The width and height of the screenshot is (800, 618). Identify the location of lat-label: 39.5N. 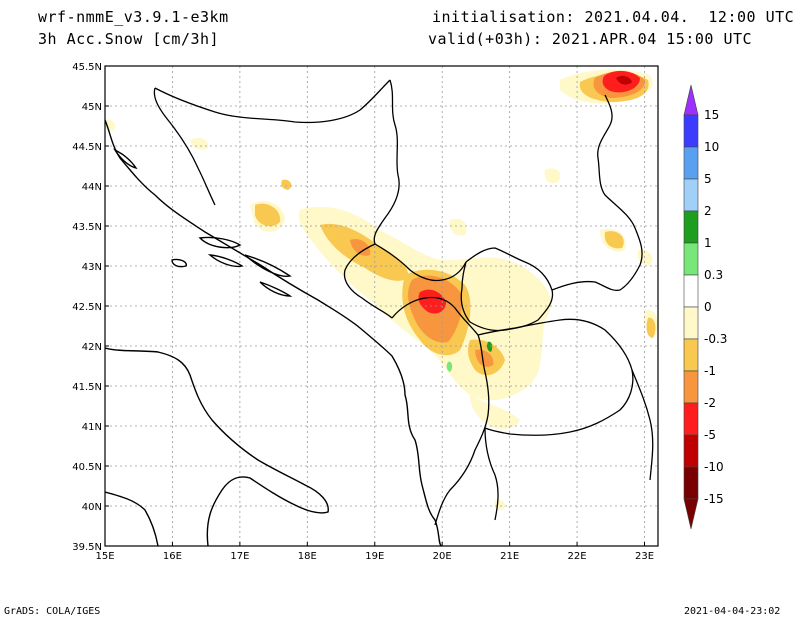
(87, 547).